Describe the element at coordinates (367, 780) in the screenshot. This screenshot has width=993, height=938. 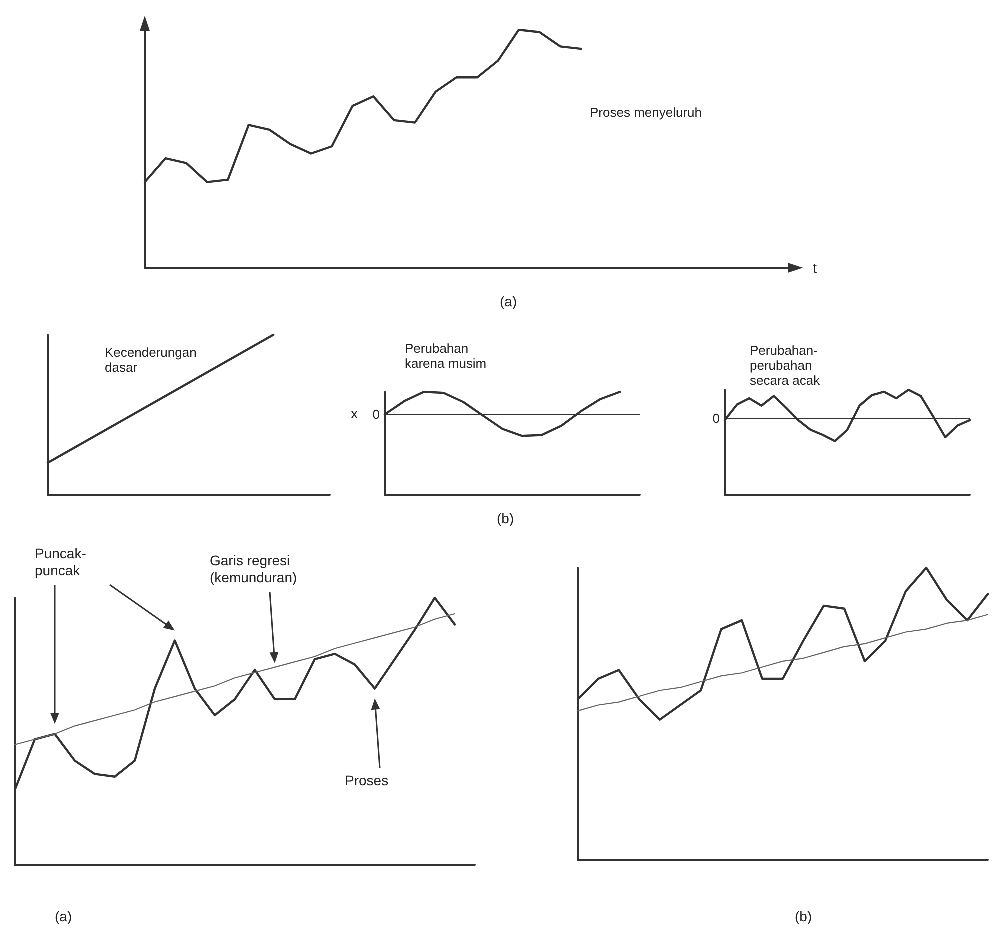
I see `annotation: Proses` at that location.